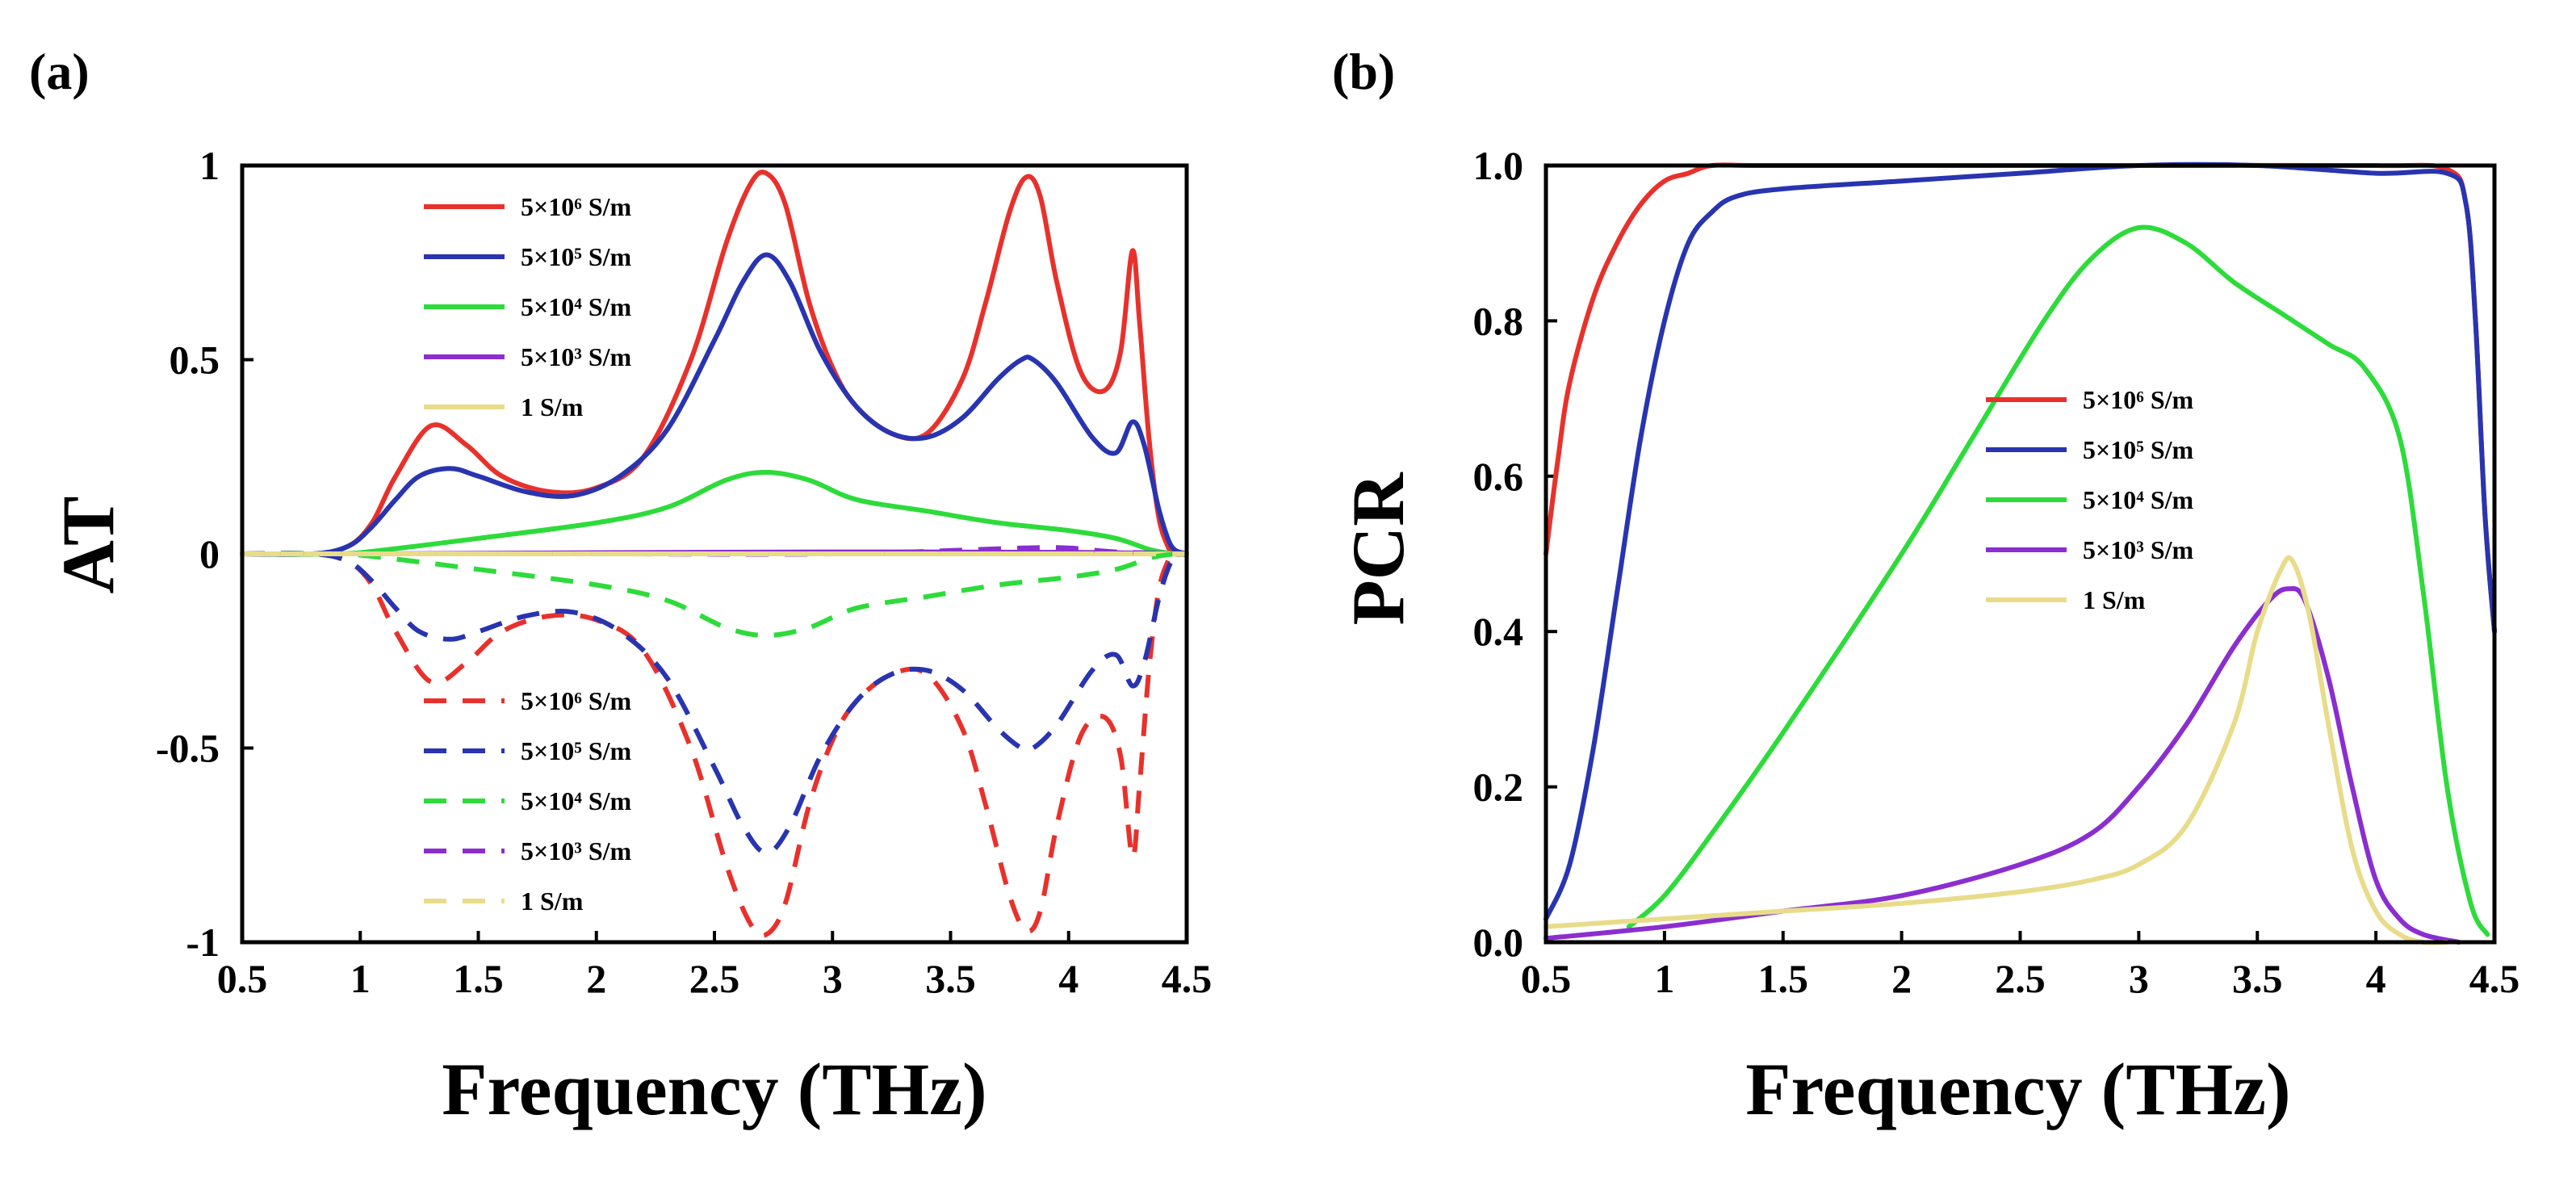  I want to click on a-xtick-label-2: 2, so click(596, 978).